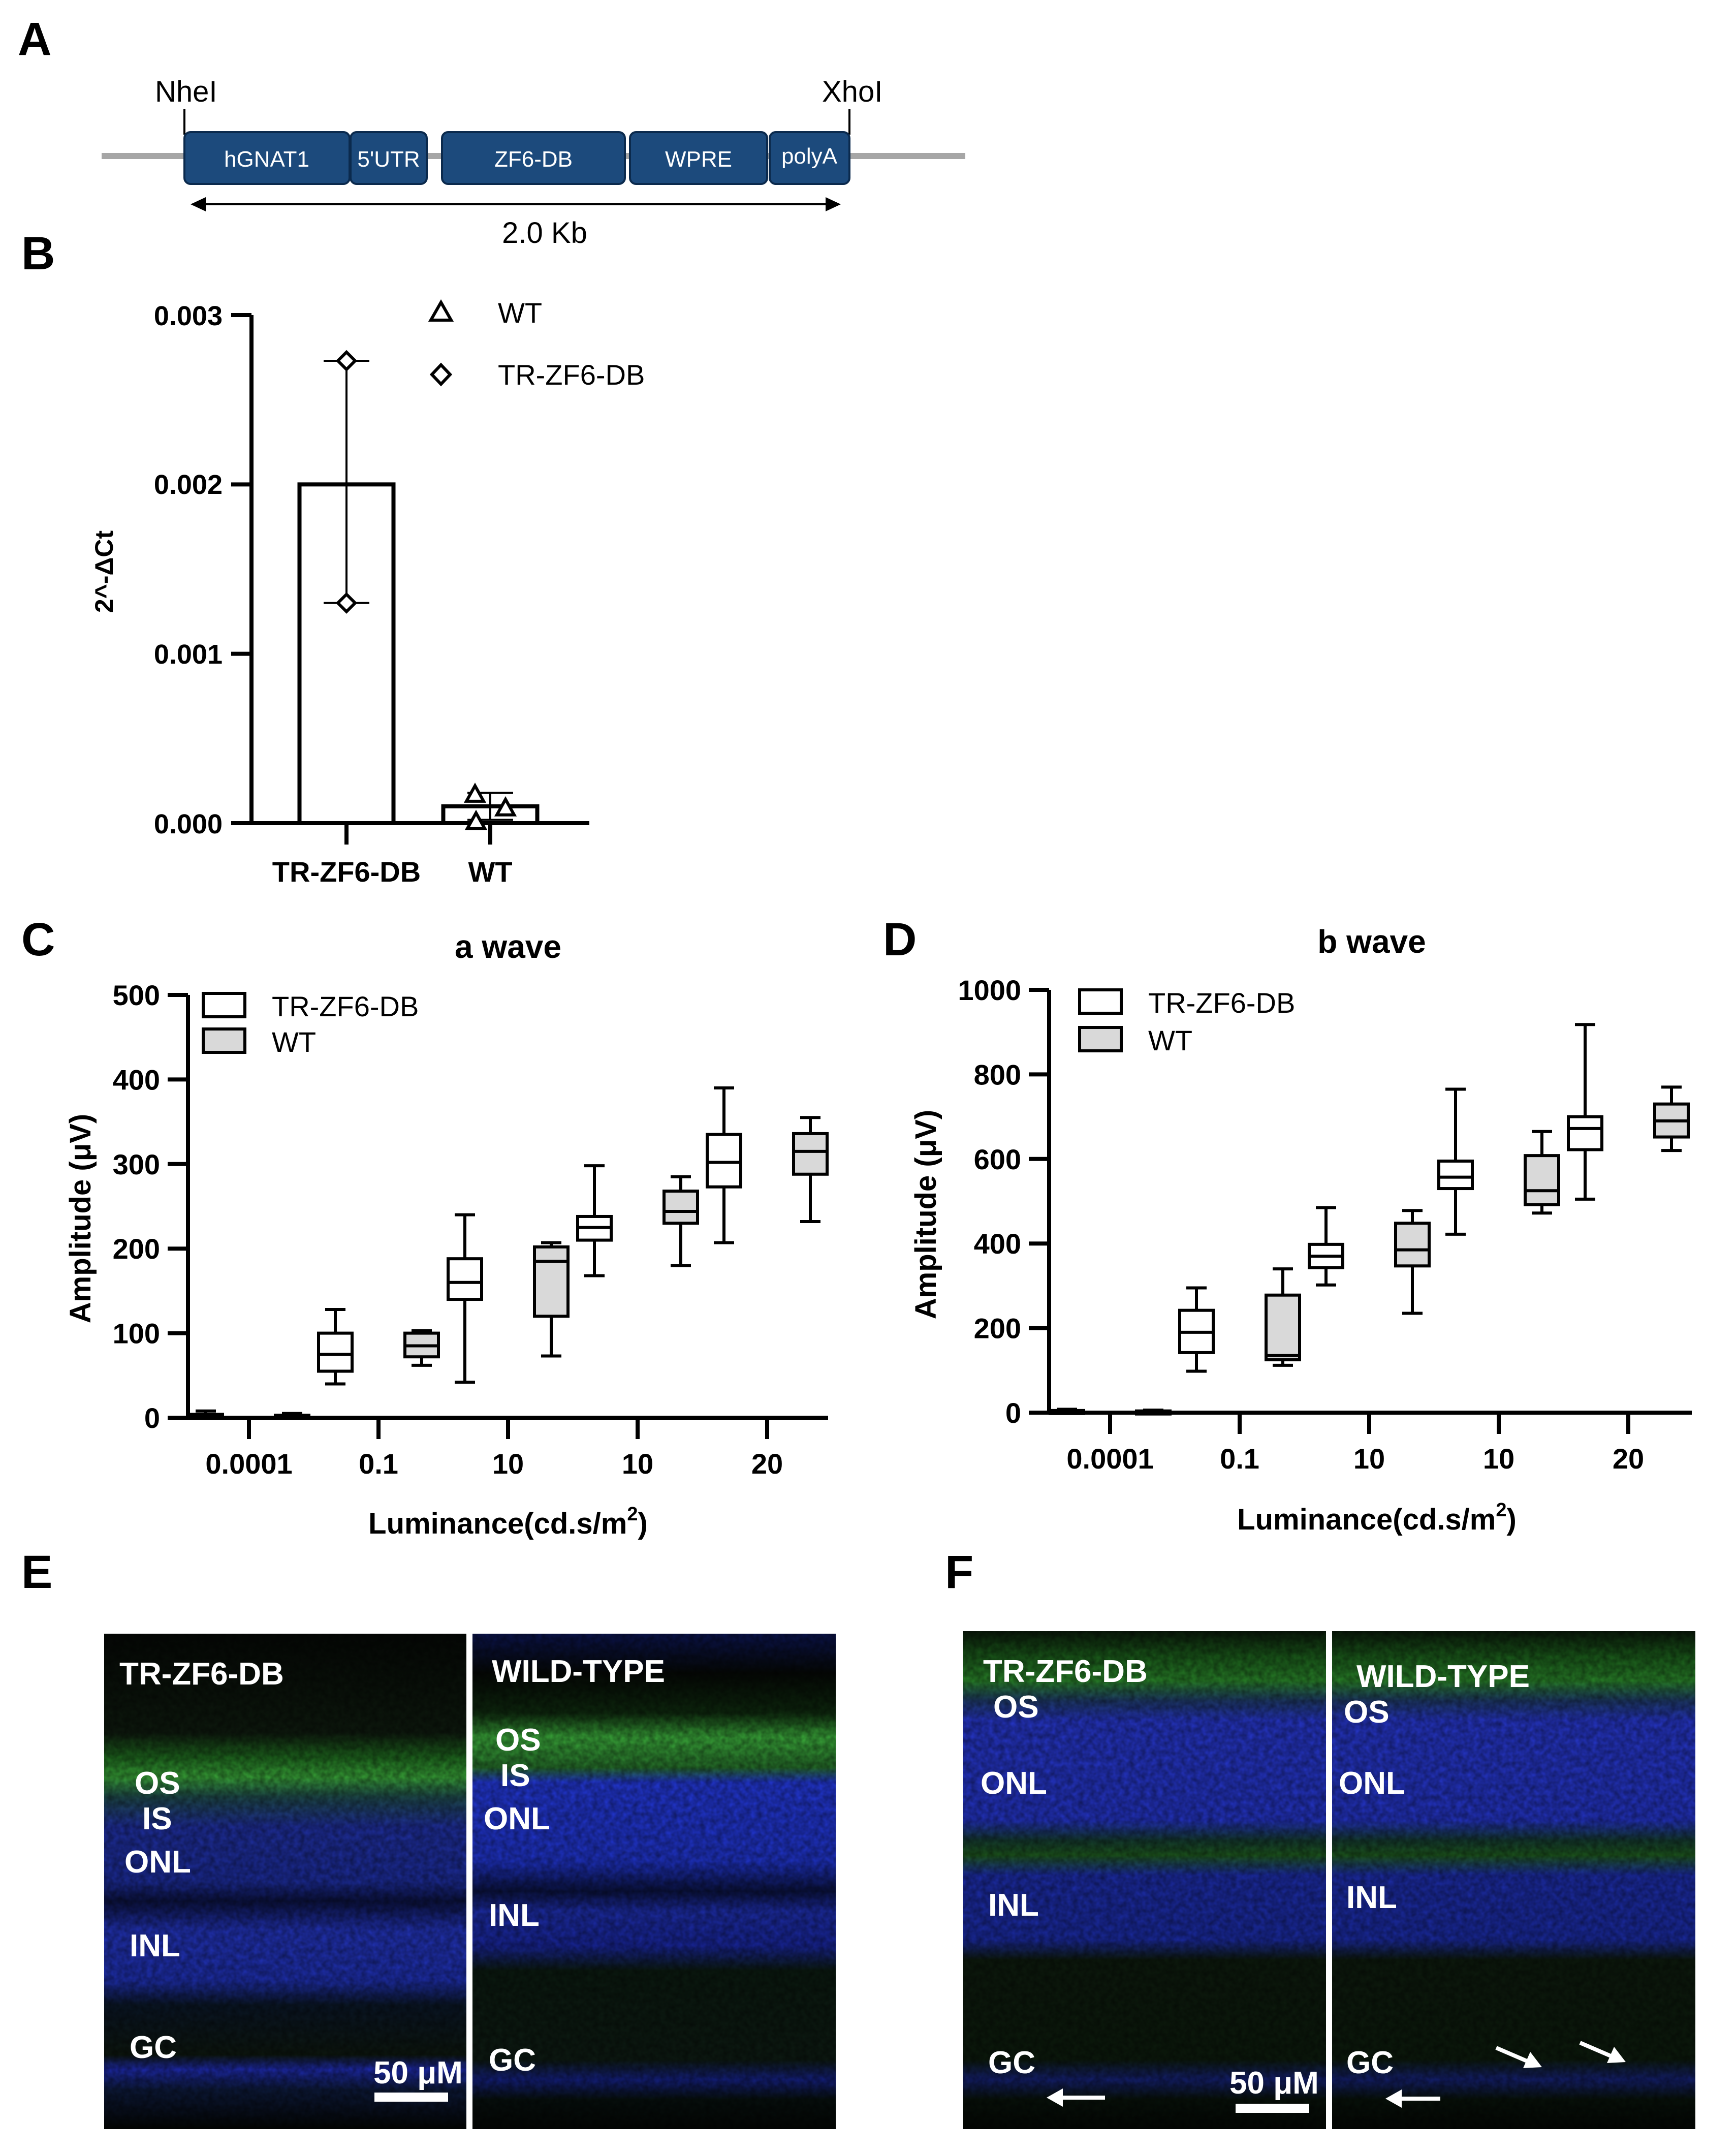  I want to click on b-wave-legend: TR-ZF6-DB WT, so click(1186, 1021).